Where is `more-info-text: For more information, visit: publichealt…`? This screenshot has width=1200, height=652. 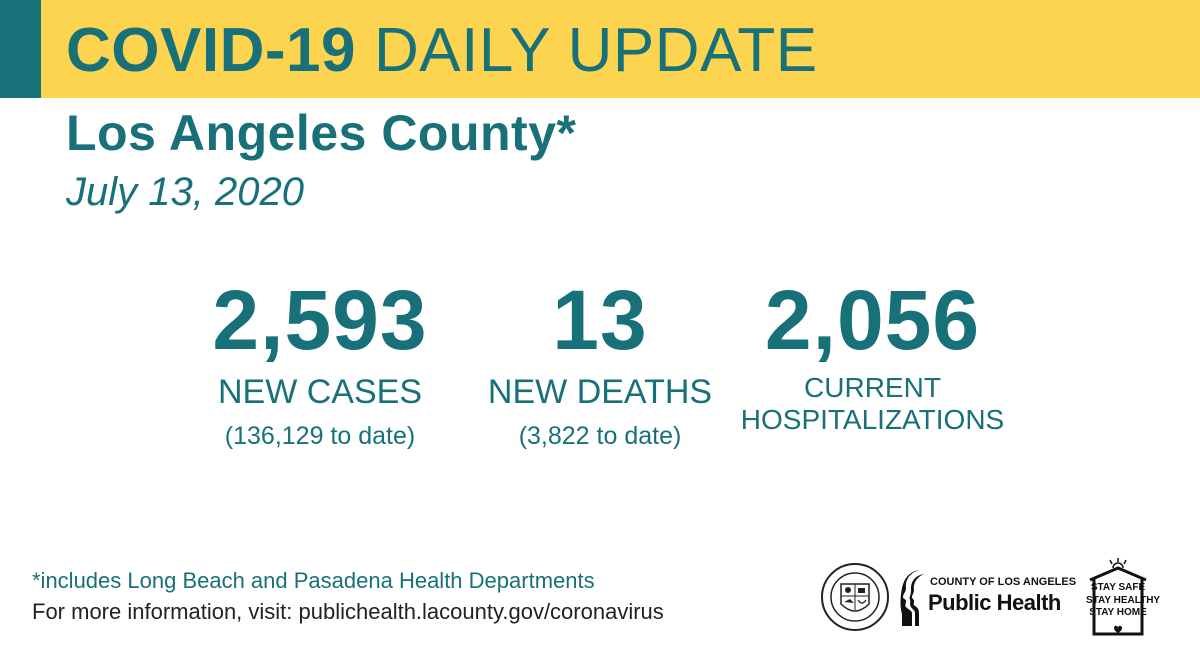
more-info-text: For more information, visit: publichealt… is located at coordinates (348, 611).